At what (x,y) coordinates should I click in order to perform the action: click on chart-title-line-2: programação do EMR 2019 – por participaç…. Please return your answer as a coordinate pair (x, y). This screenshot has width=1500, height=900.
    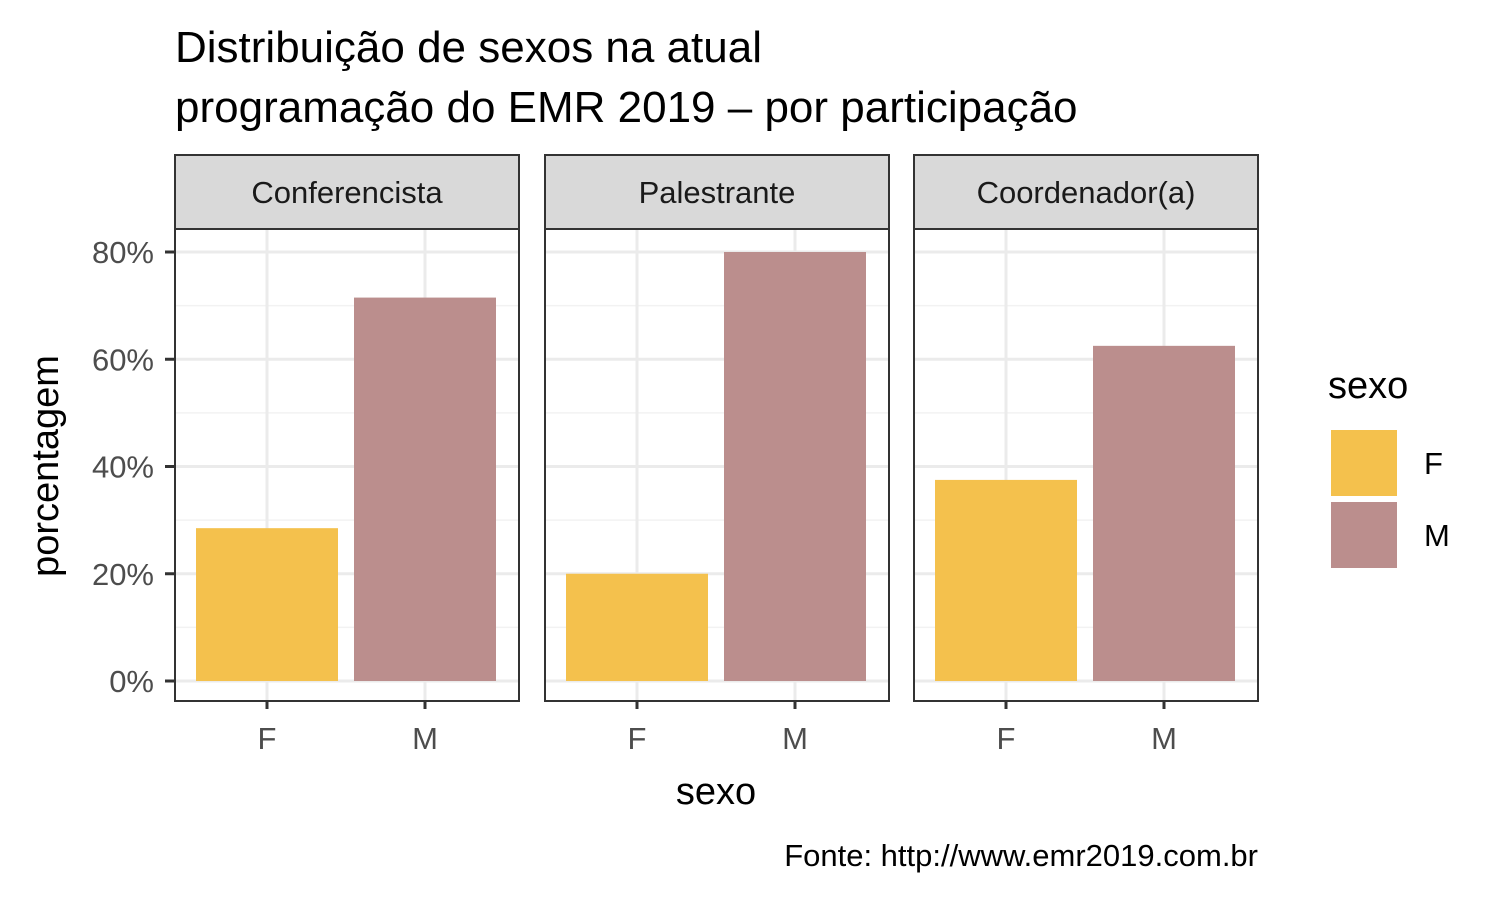
    Looking at the image, I should click on (626, 107).